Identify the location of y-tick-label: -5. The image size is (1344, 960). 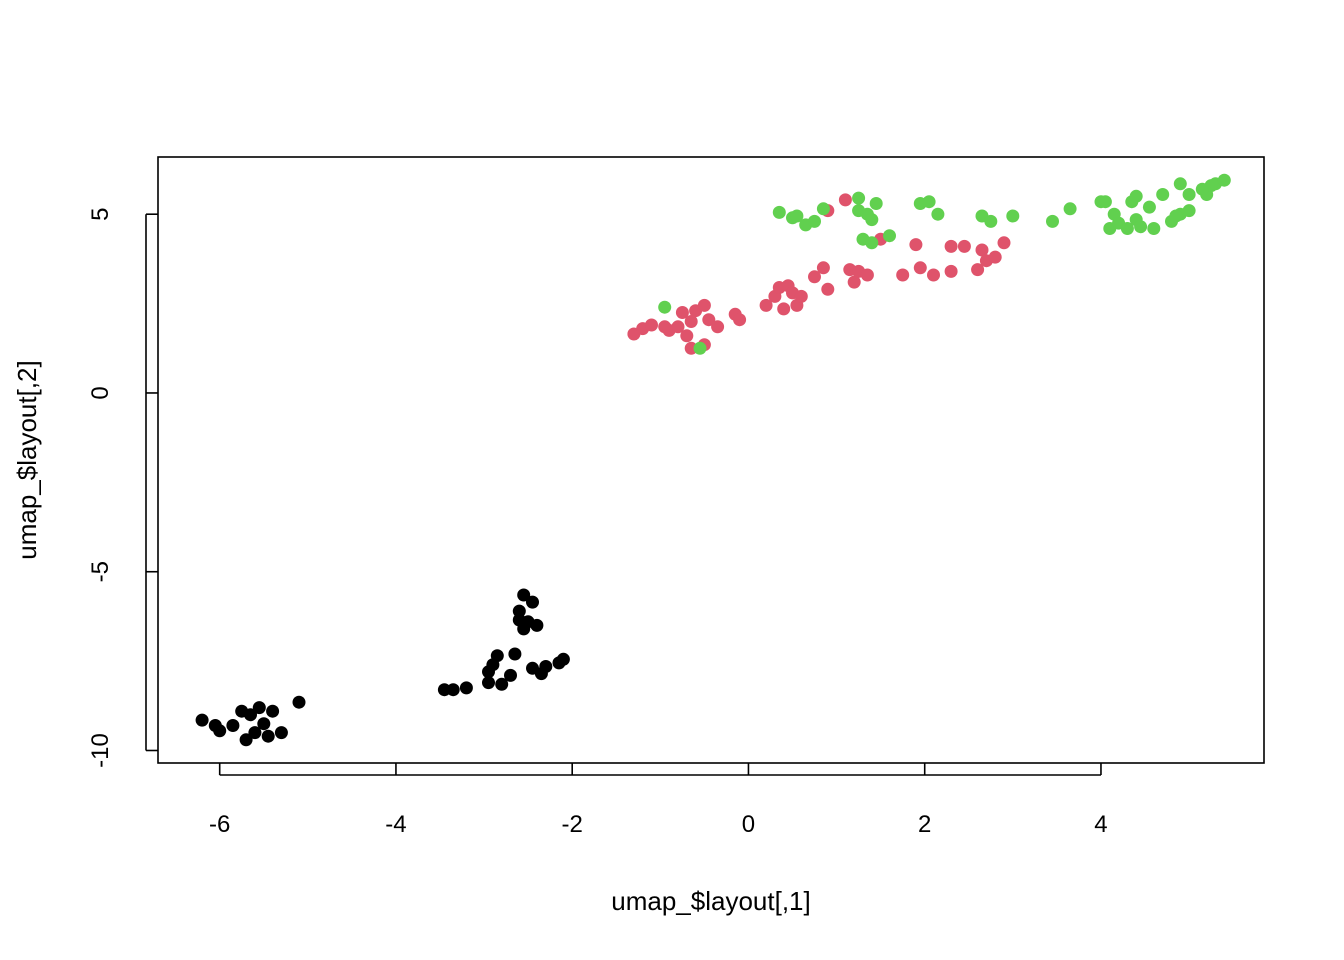
(100, 571).